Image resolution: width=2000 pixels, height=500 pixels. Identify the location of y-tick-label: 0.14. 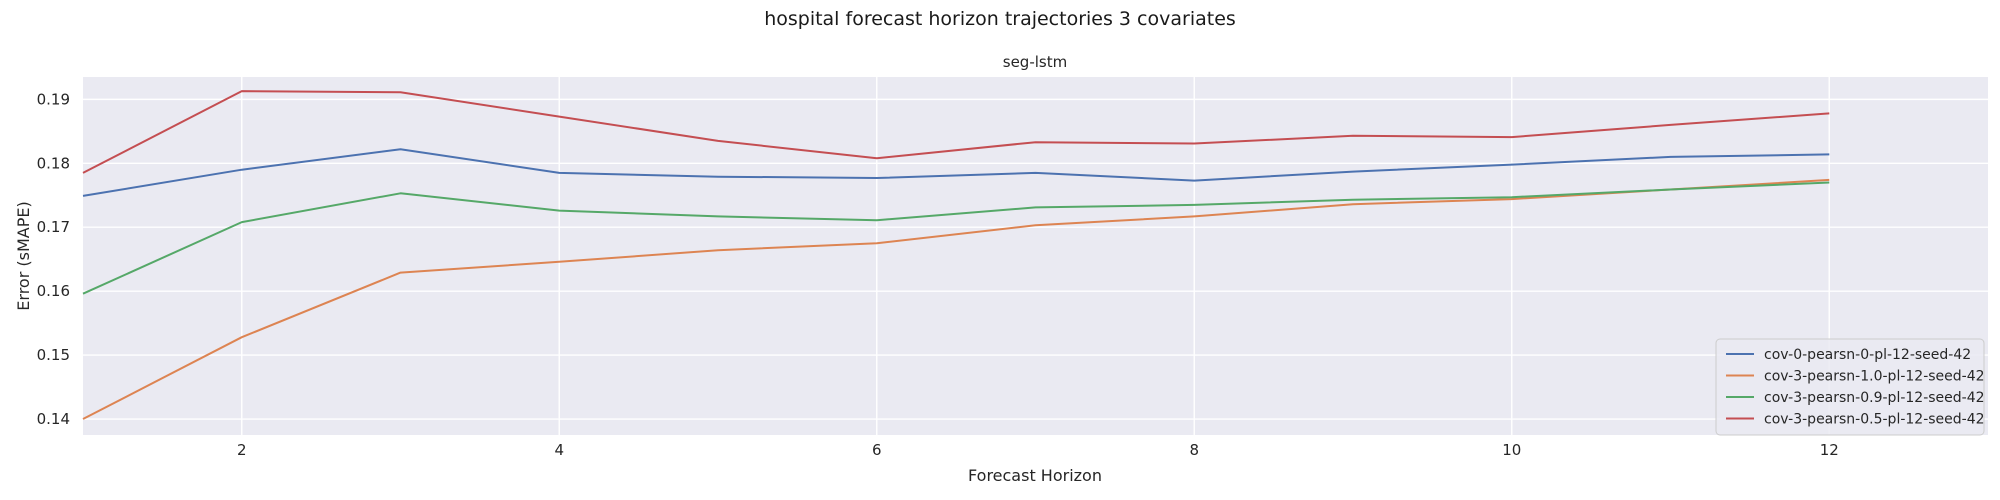
(53, 419).